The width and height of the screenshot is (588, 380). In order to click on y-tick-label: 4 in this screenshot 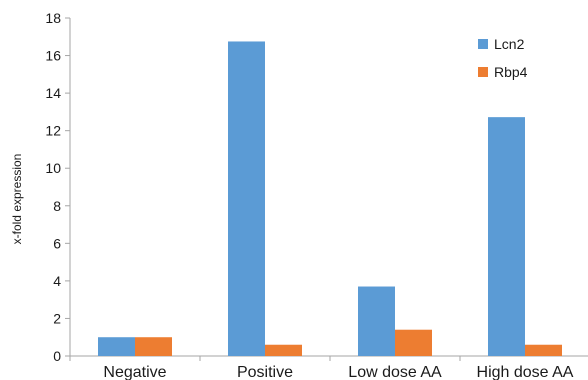, I will do `click(57, 281)`.